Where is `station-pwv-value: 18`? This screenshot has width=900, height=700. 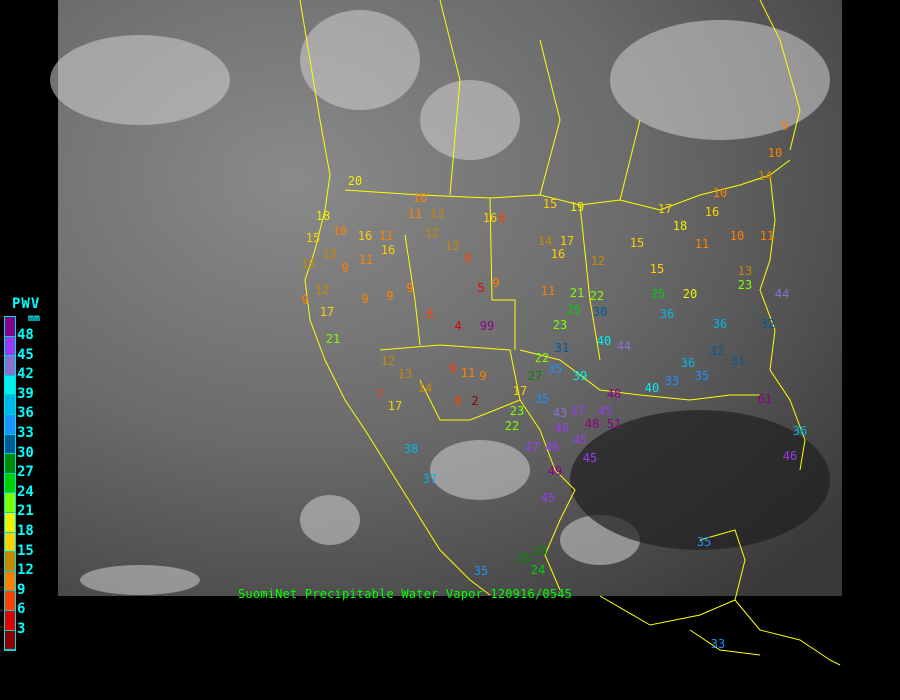
station-pwv-value: 18 is located at coordinates (680, 226).